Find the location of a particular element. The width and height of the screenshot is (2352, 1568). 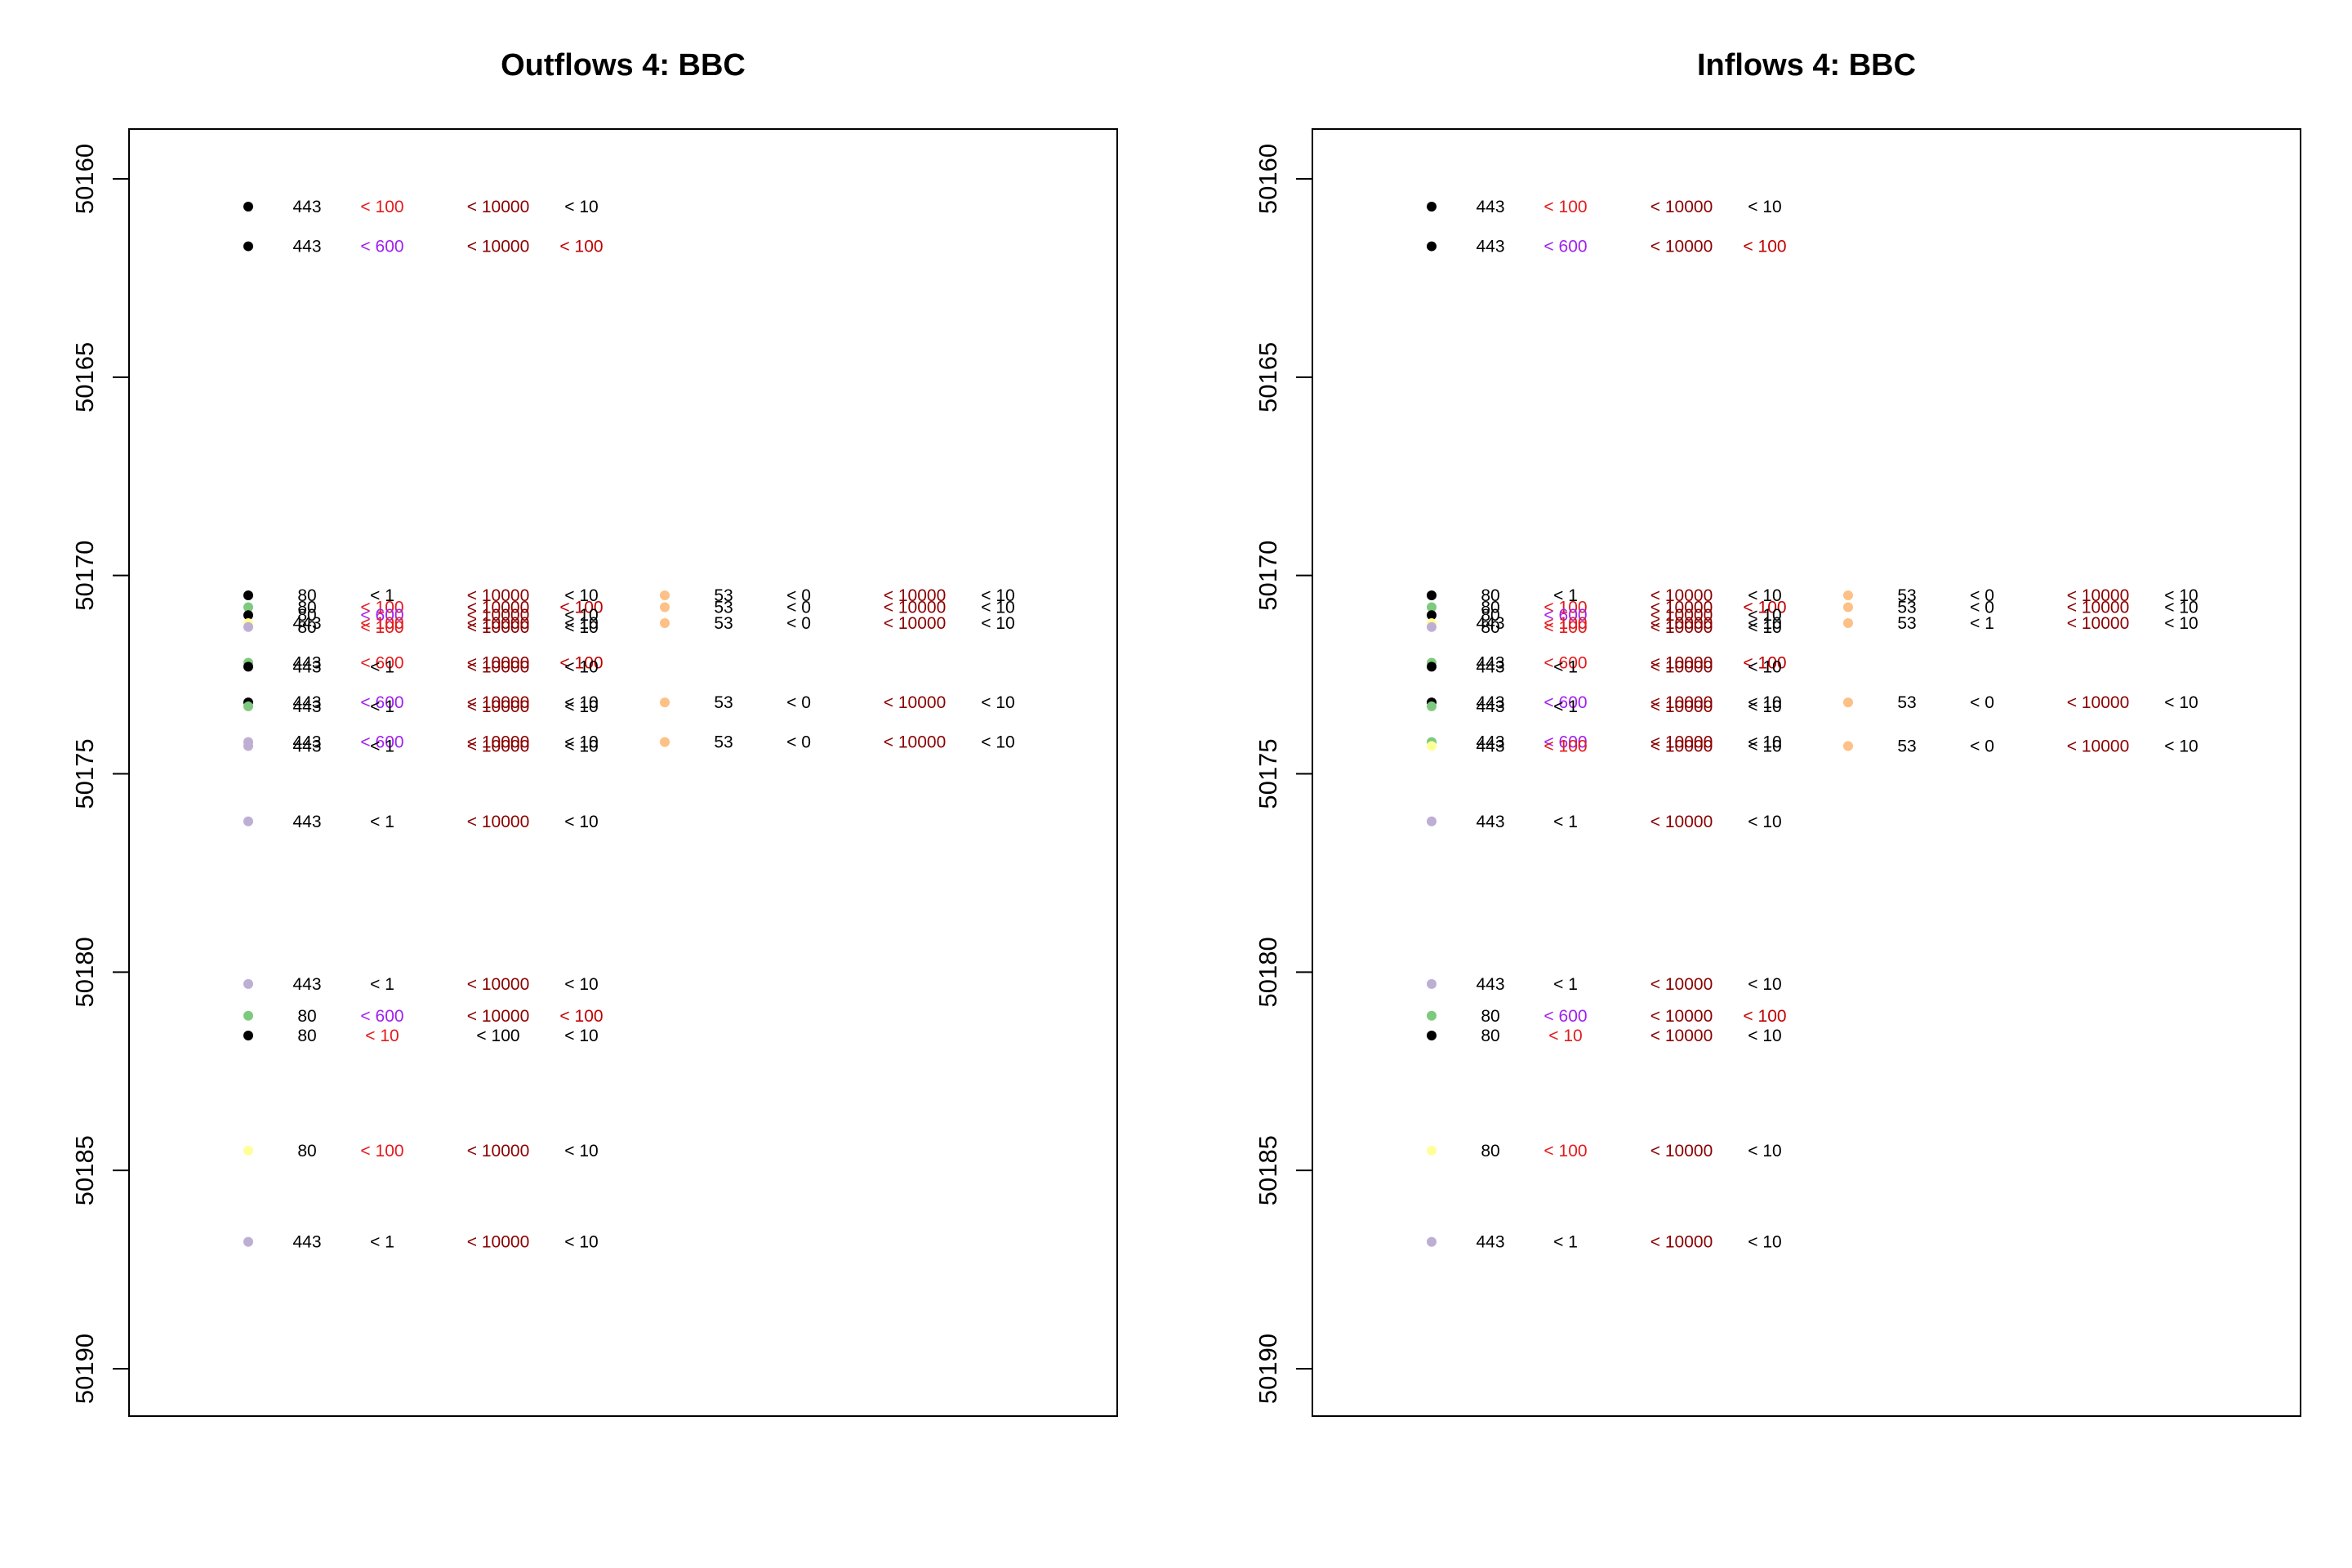

inflows-title: Inflows 4: BBC is located at coordinates (1806, 65).